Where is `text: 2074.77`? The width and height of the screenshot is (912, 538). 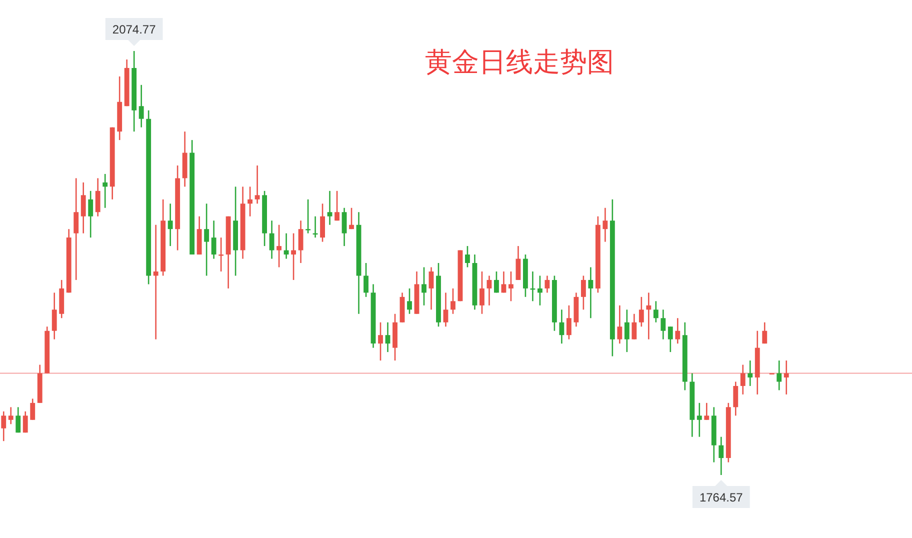 text: 2074.77 is located at coordinates (134, 29).